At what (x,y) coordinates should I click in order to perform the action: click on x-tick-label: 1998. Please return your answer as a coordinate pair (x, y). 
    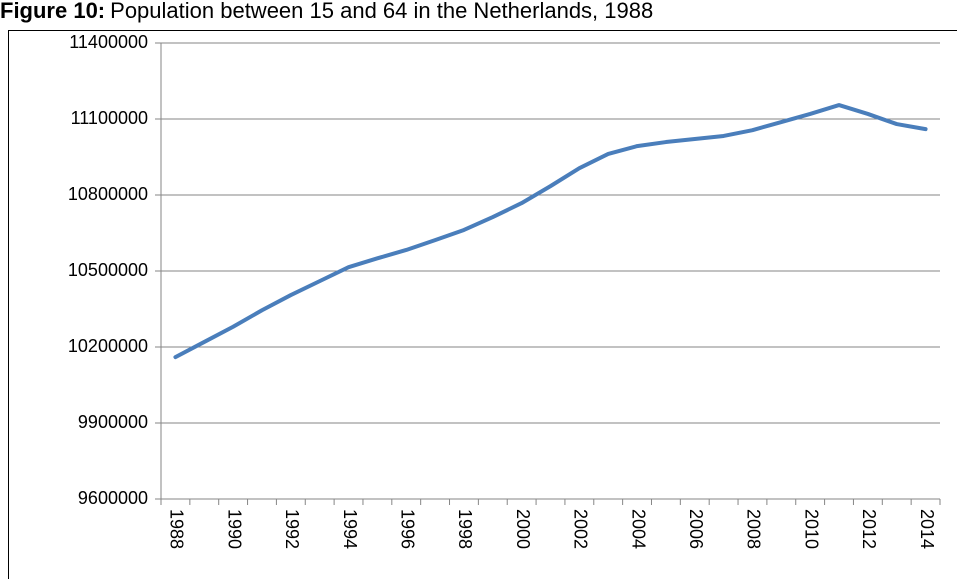
    Looking at the image, I should click on (465, 529).